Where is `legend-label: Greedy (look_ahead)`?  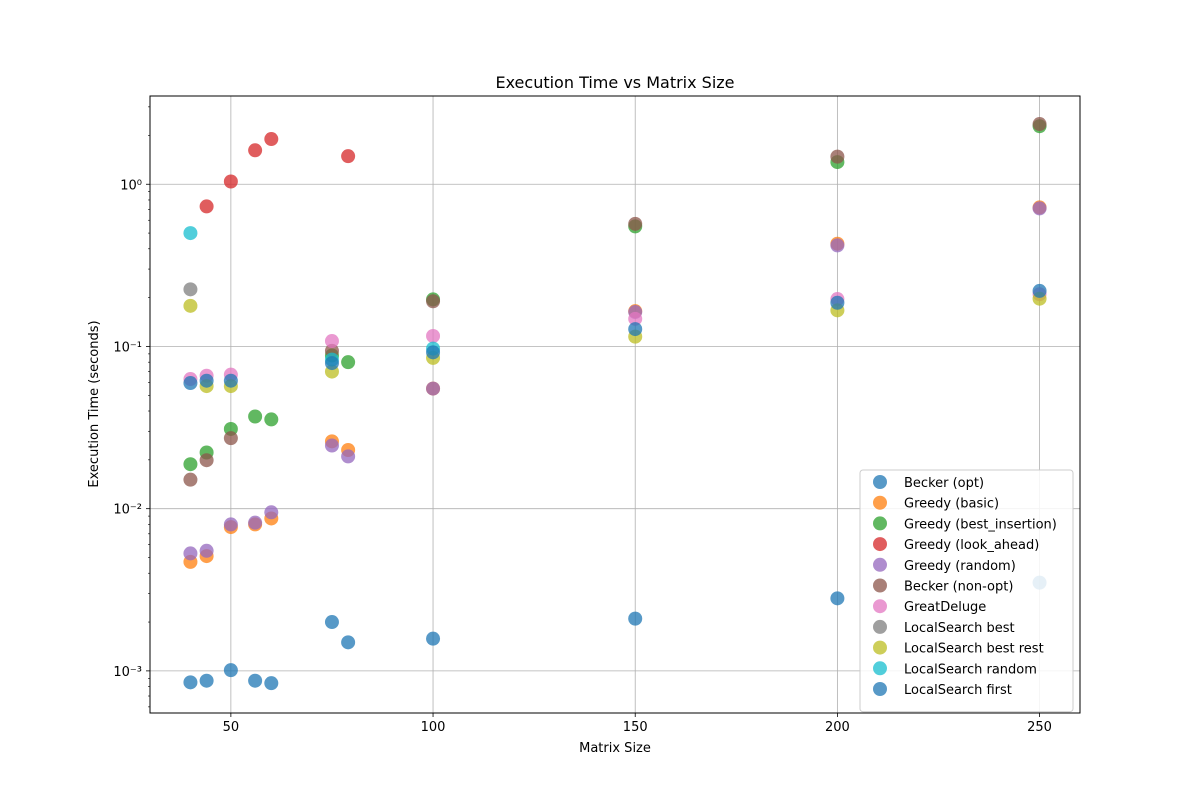
legend-label: Greedy (look_ahead) is located at coordinates (971, 545).